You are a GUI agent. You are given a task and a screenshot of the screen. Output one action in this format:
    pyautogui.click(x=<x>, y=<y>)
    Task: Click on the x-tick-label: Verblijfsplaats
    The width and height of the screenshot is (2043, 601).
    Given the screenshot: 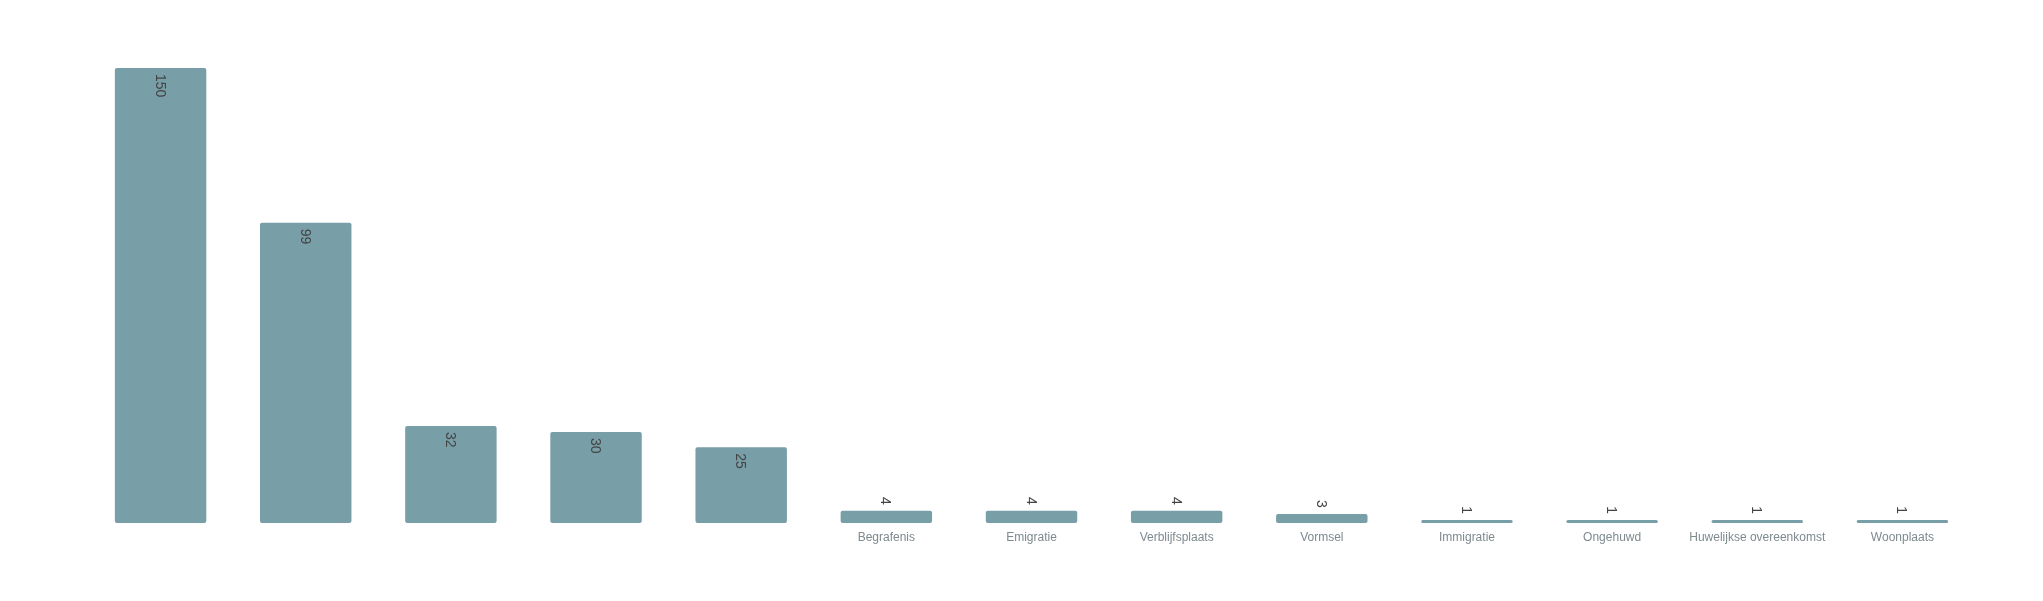 What is the action you would take?
    pyautogui.click(x=1176, y=537)
    